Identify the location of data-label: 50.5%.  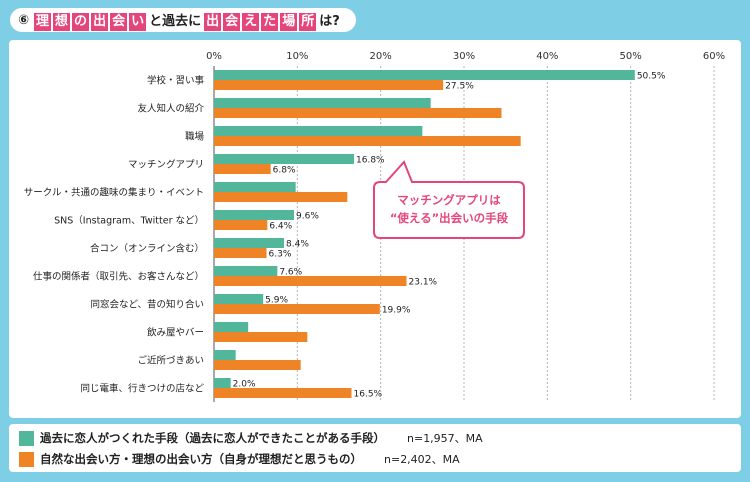
(651, 77).